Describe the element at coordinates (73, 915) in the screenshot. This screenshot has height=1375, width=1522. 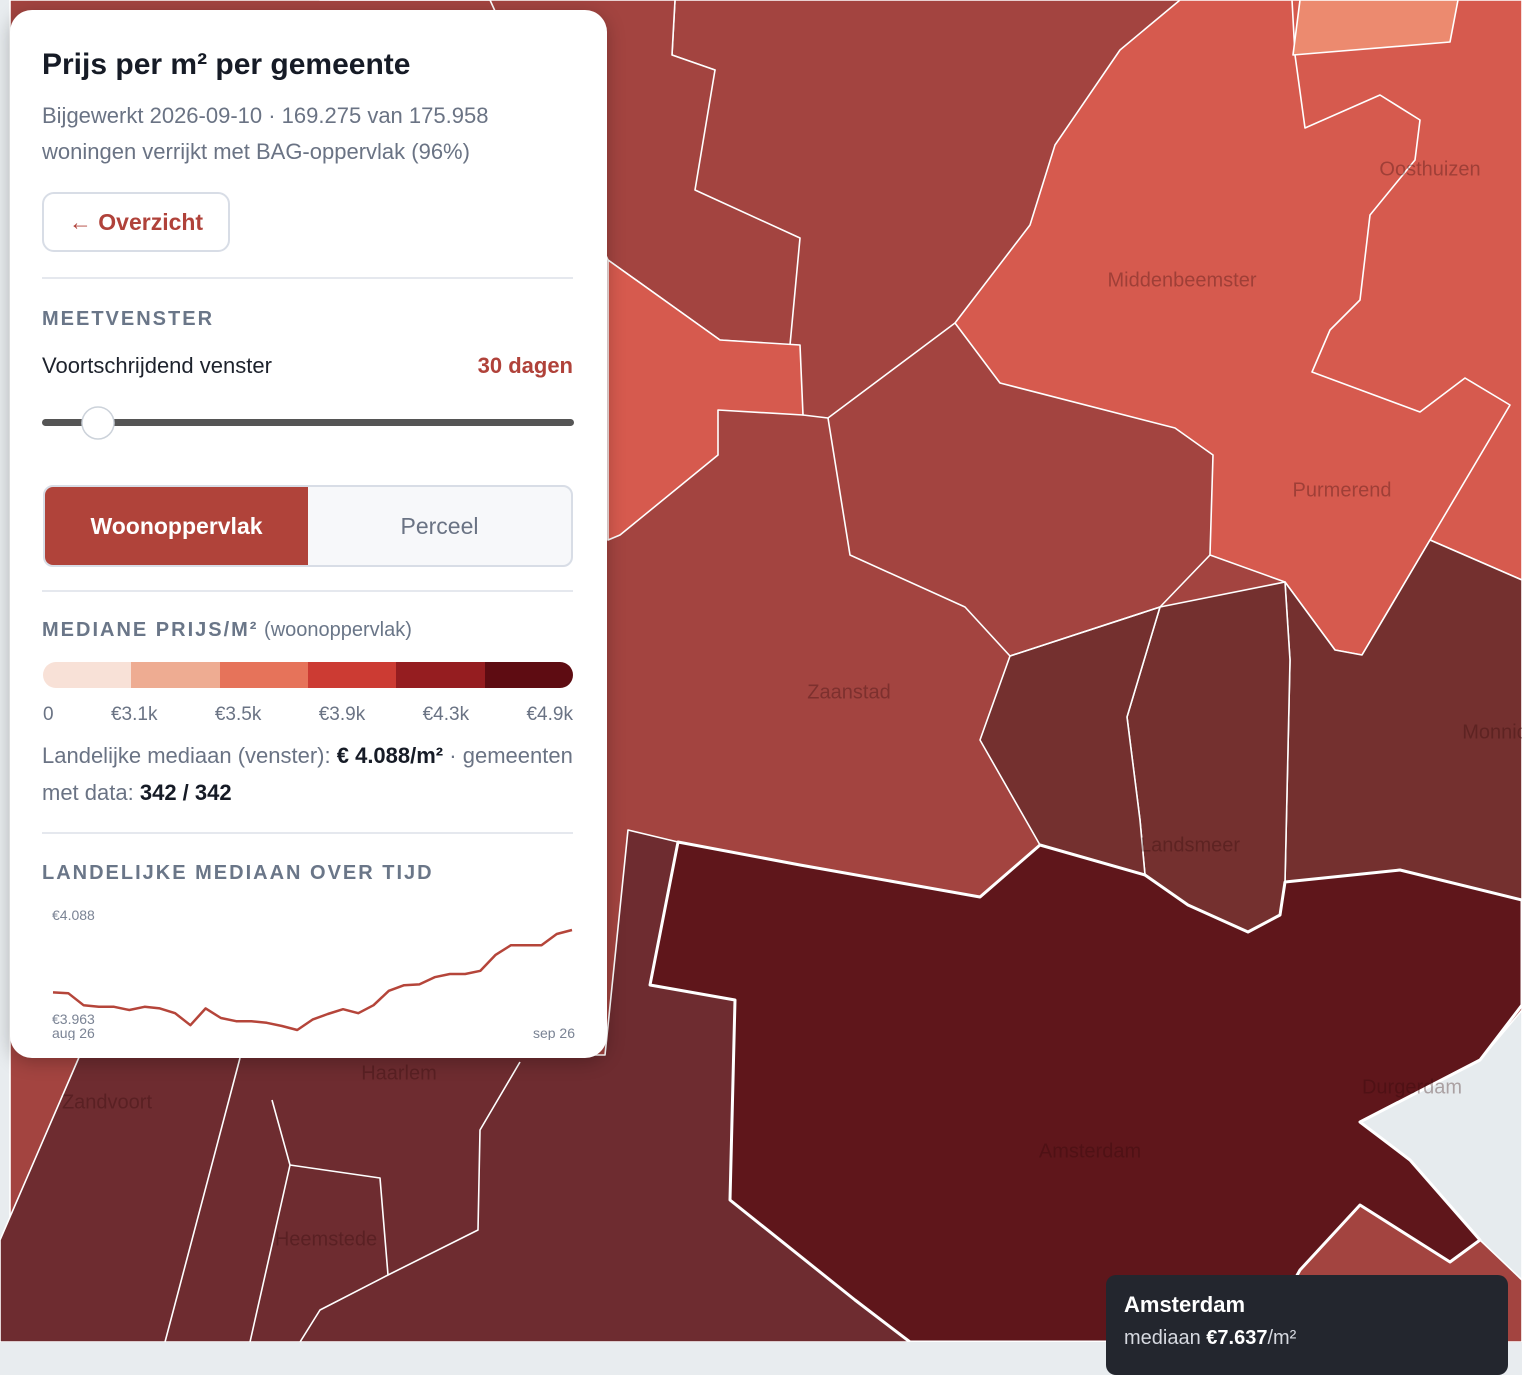
I see `y-tick-label: €4.088` at that location.